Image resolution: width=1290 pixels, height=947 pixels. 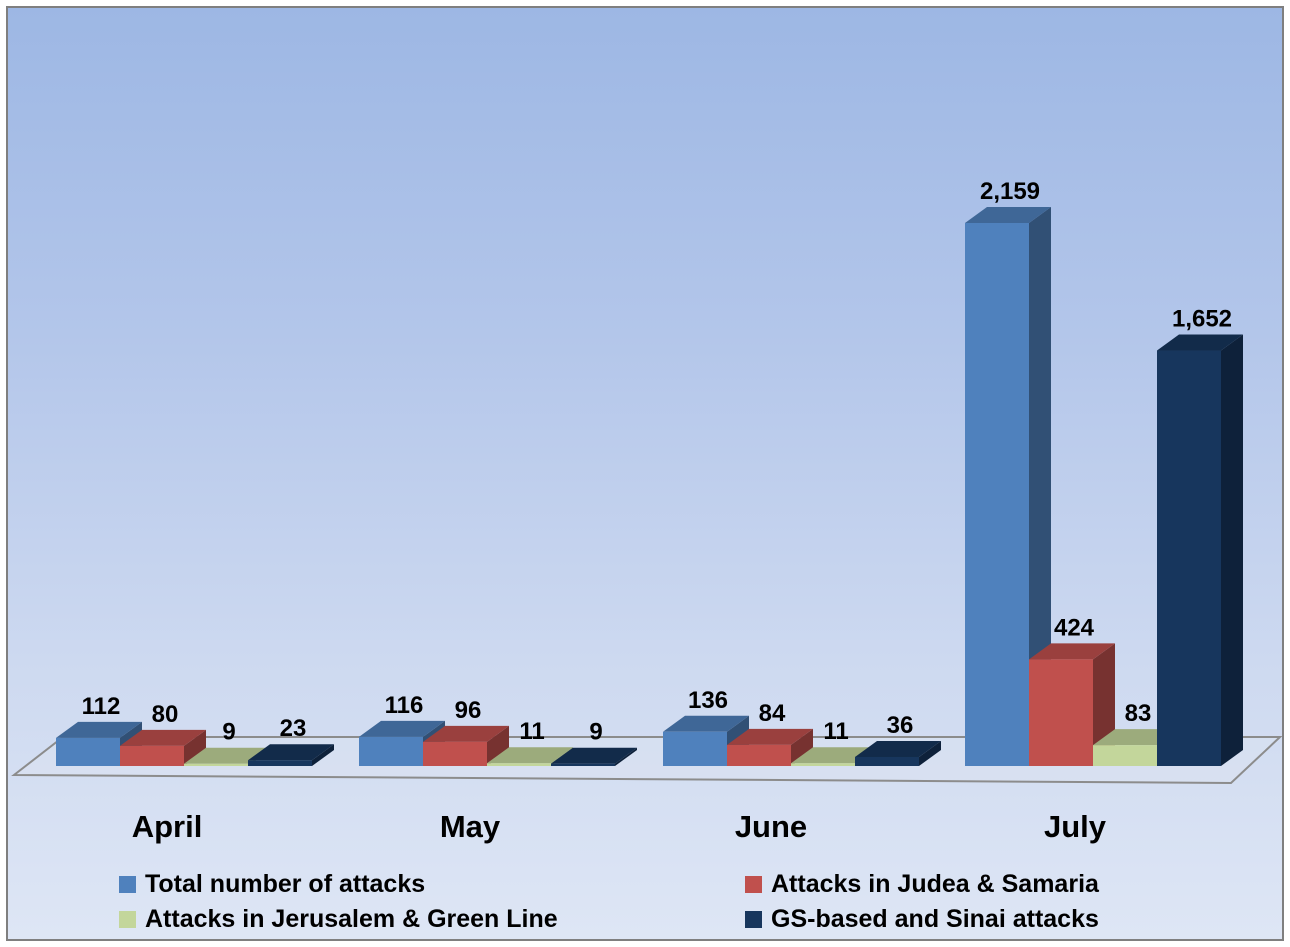 I want to click on bar-attacks-in-judea-samaria-june, so click(x=770, y=747).